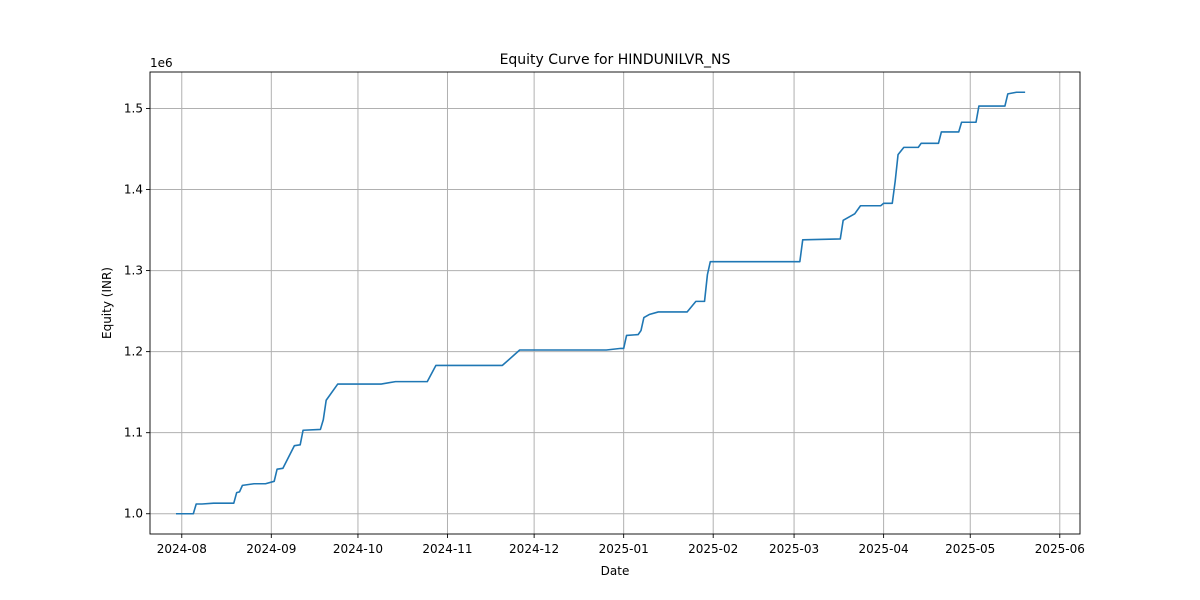  I want to click on x-tick-label: 2025-02, so click(713, 549).